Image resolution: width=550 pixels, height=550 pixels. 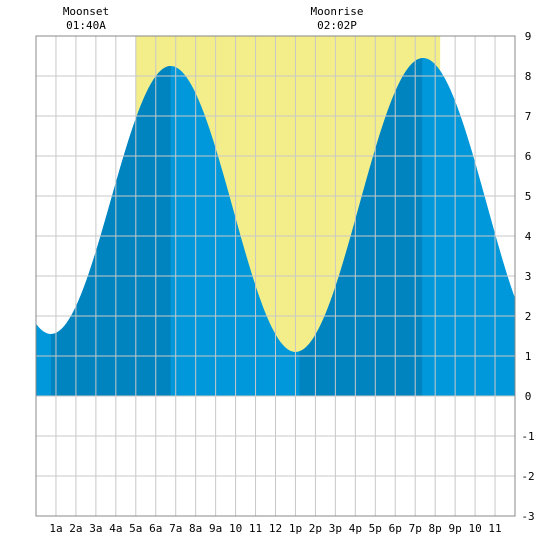 I want to click on y-tick-label: 7, so click(x=528, y=116).